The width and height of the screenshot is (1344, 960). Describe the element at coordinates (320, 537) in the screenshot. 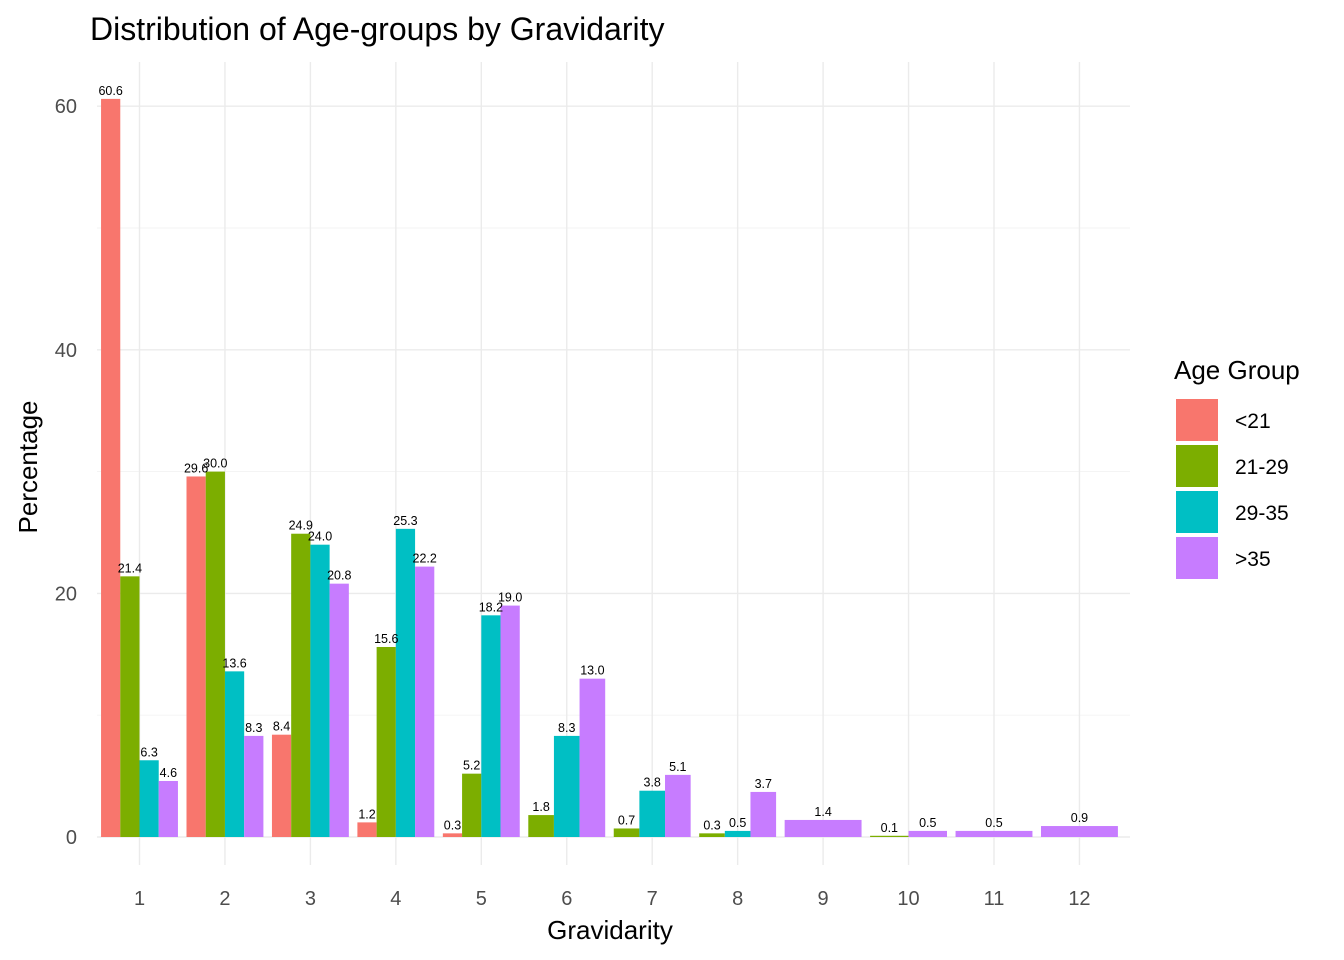

I see `data-label: 24.0` at that location.